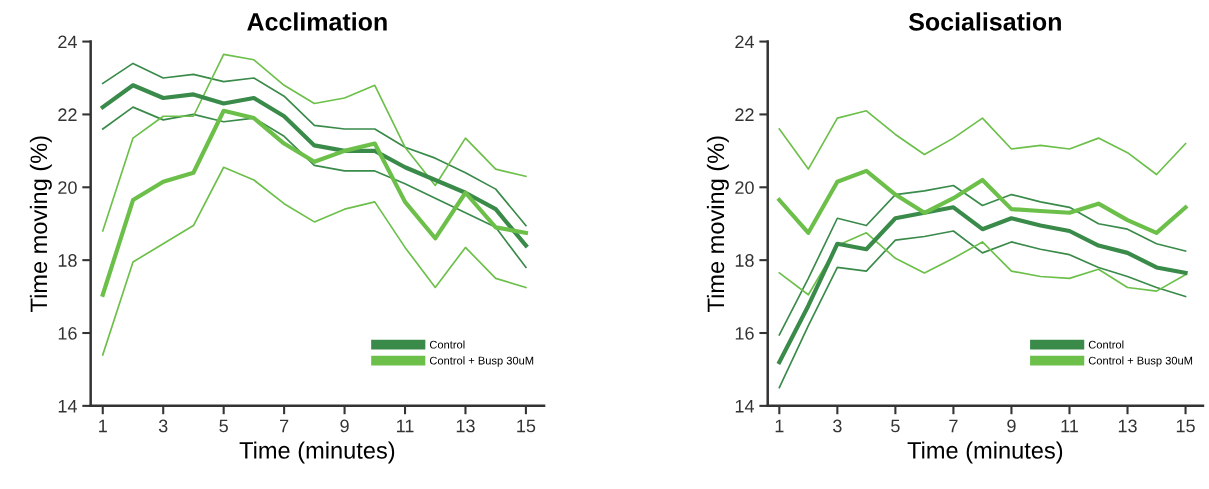 The image size is (1209, 489). Describe the element at coordinates (984, 21) in the screenshot. I see `chart-title: Socialisation` at that location.